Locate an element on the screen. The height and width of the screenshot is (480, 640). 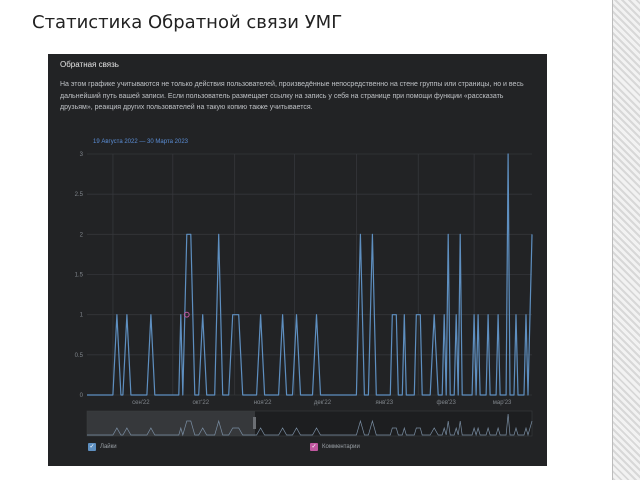
x-tick-label: фев'23 is located at coordinates (447, 403).